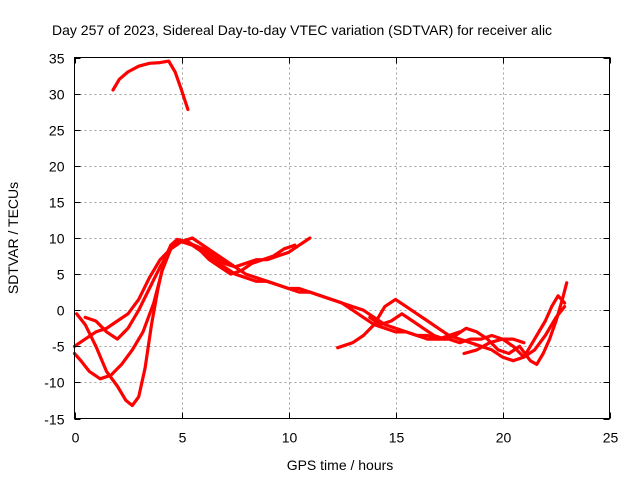 The image size is (640, 480). Describe the element at coordinates (61, 311) in the screenshot. I see `y-tick-label-0: 0` at that location.